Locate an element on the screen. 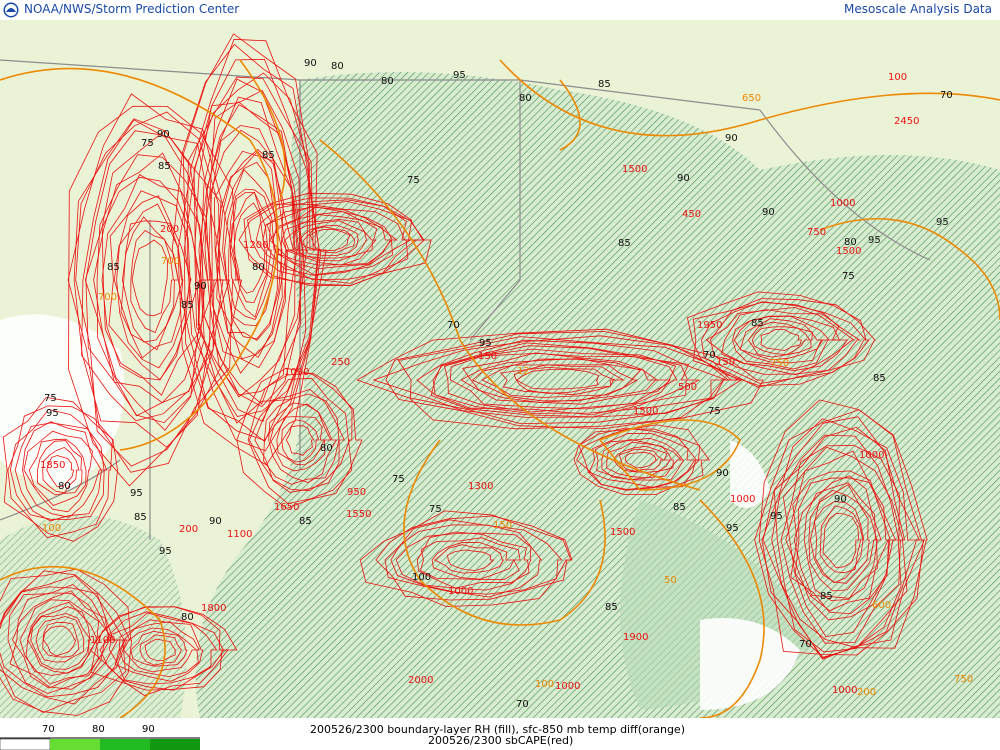 The height and width of the screenshot is (750, 1000). temp-diff-contour-label: 100 is located at coordinates (51, 528).